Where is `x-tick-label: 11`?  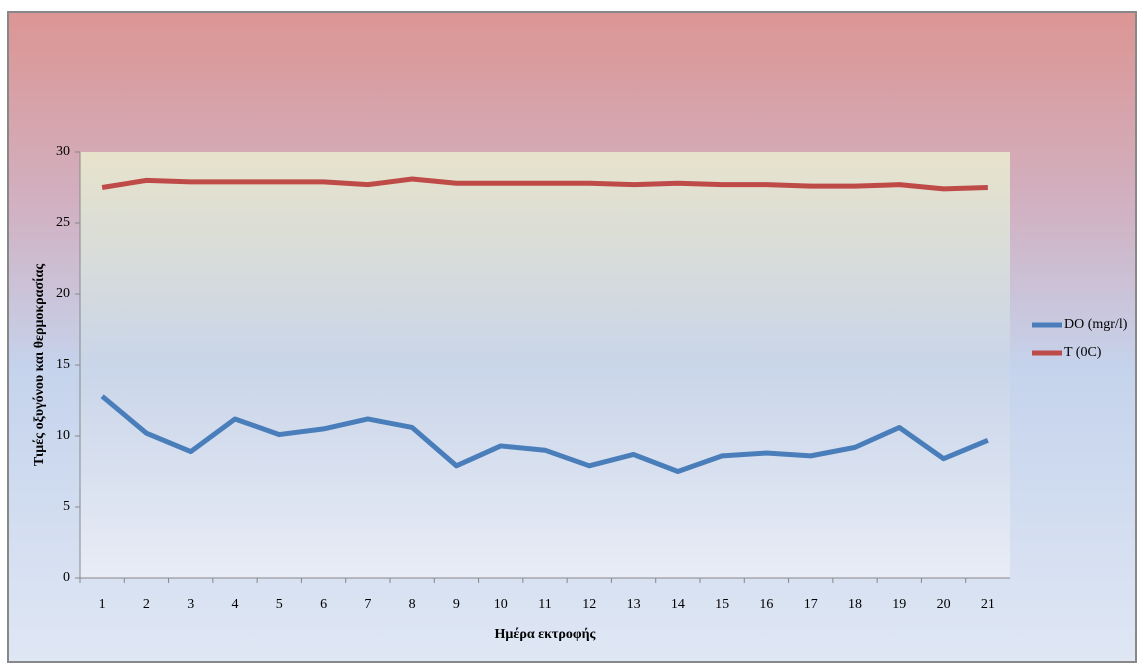
x-tick-label: 11 is located at coordinates (544, 604).